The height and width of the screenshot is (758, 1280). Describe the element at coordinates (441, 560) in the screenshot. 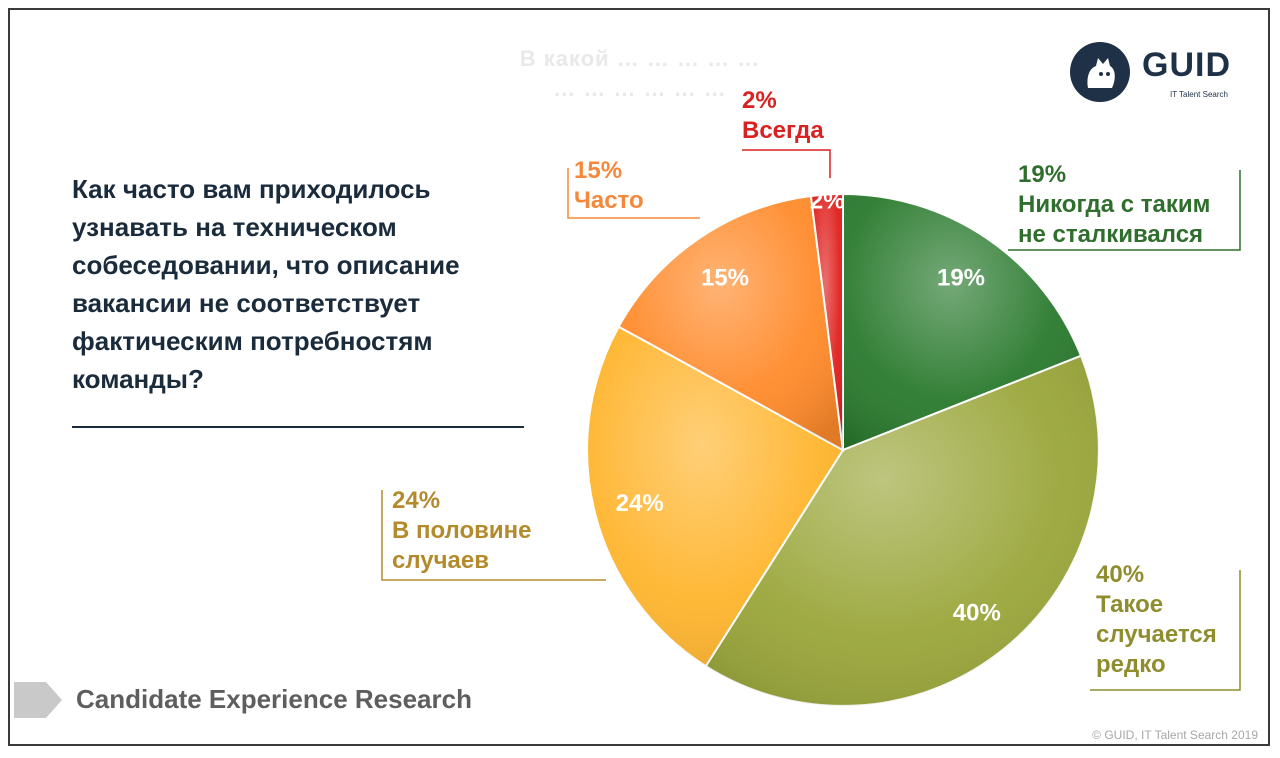

I see `callout-half-label-2: случаев` at that location.